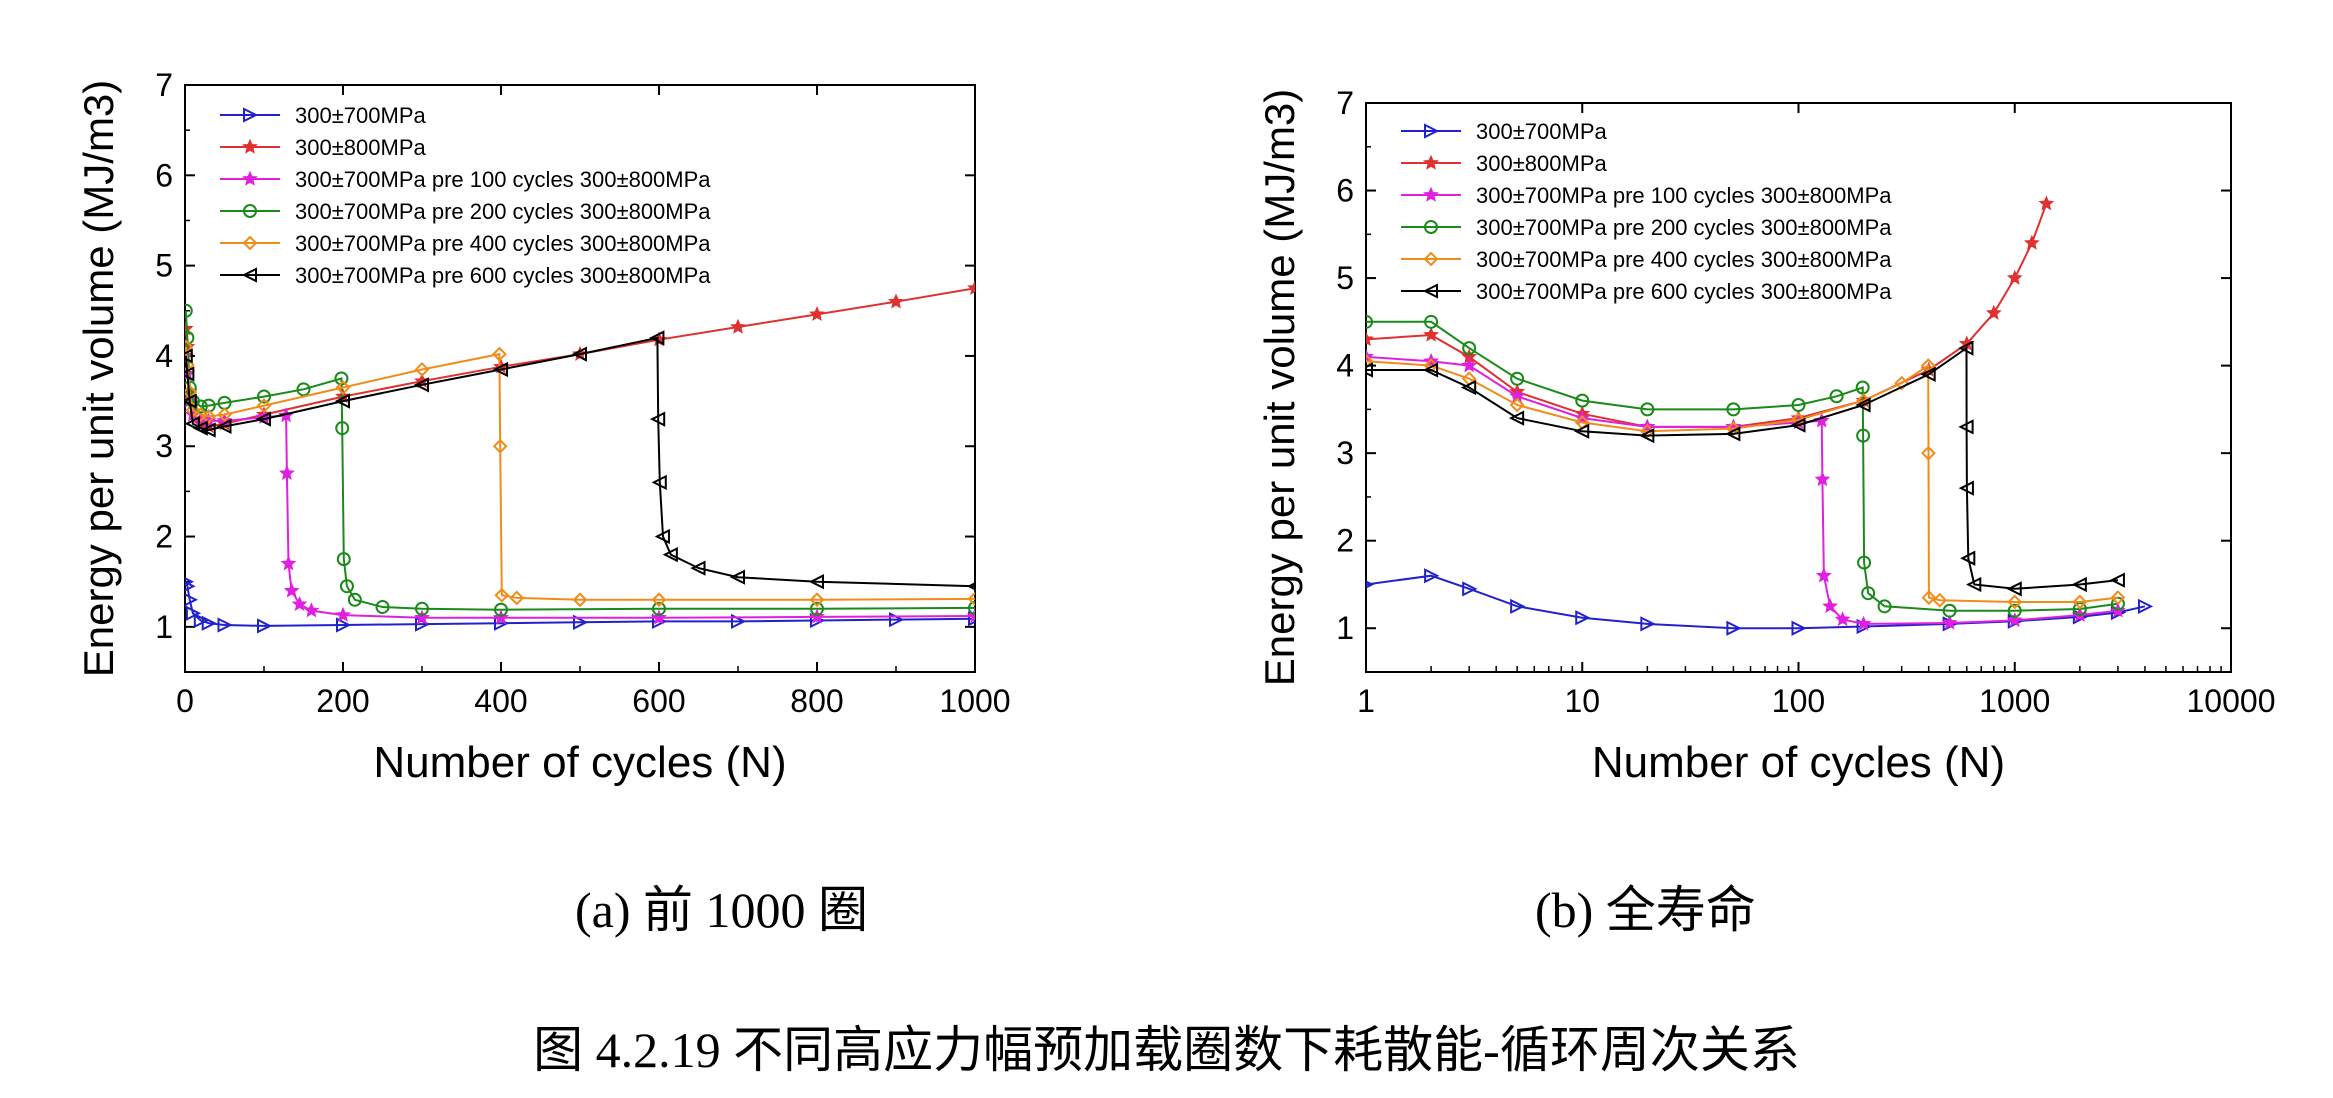 The height and width of the screenshot is (1098, 2333). I want to click on subcaption-a: (a) 前 1000 圈, so click(721, 910).